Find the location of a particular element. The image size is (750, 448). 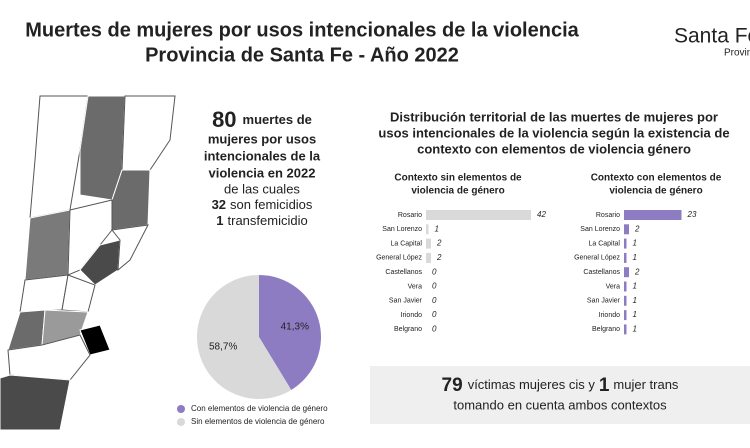

title: Provincia de Santa Fe - Año 2022 is located at coordinates (302, 55).